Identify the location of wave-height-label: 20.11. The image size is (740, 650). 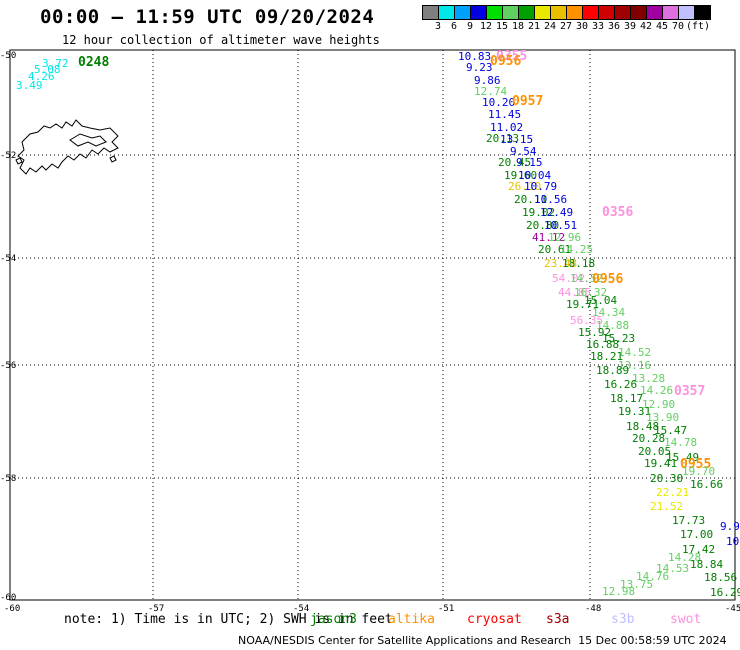
(530, 199).